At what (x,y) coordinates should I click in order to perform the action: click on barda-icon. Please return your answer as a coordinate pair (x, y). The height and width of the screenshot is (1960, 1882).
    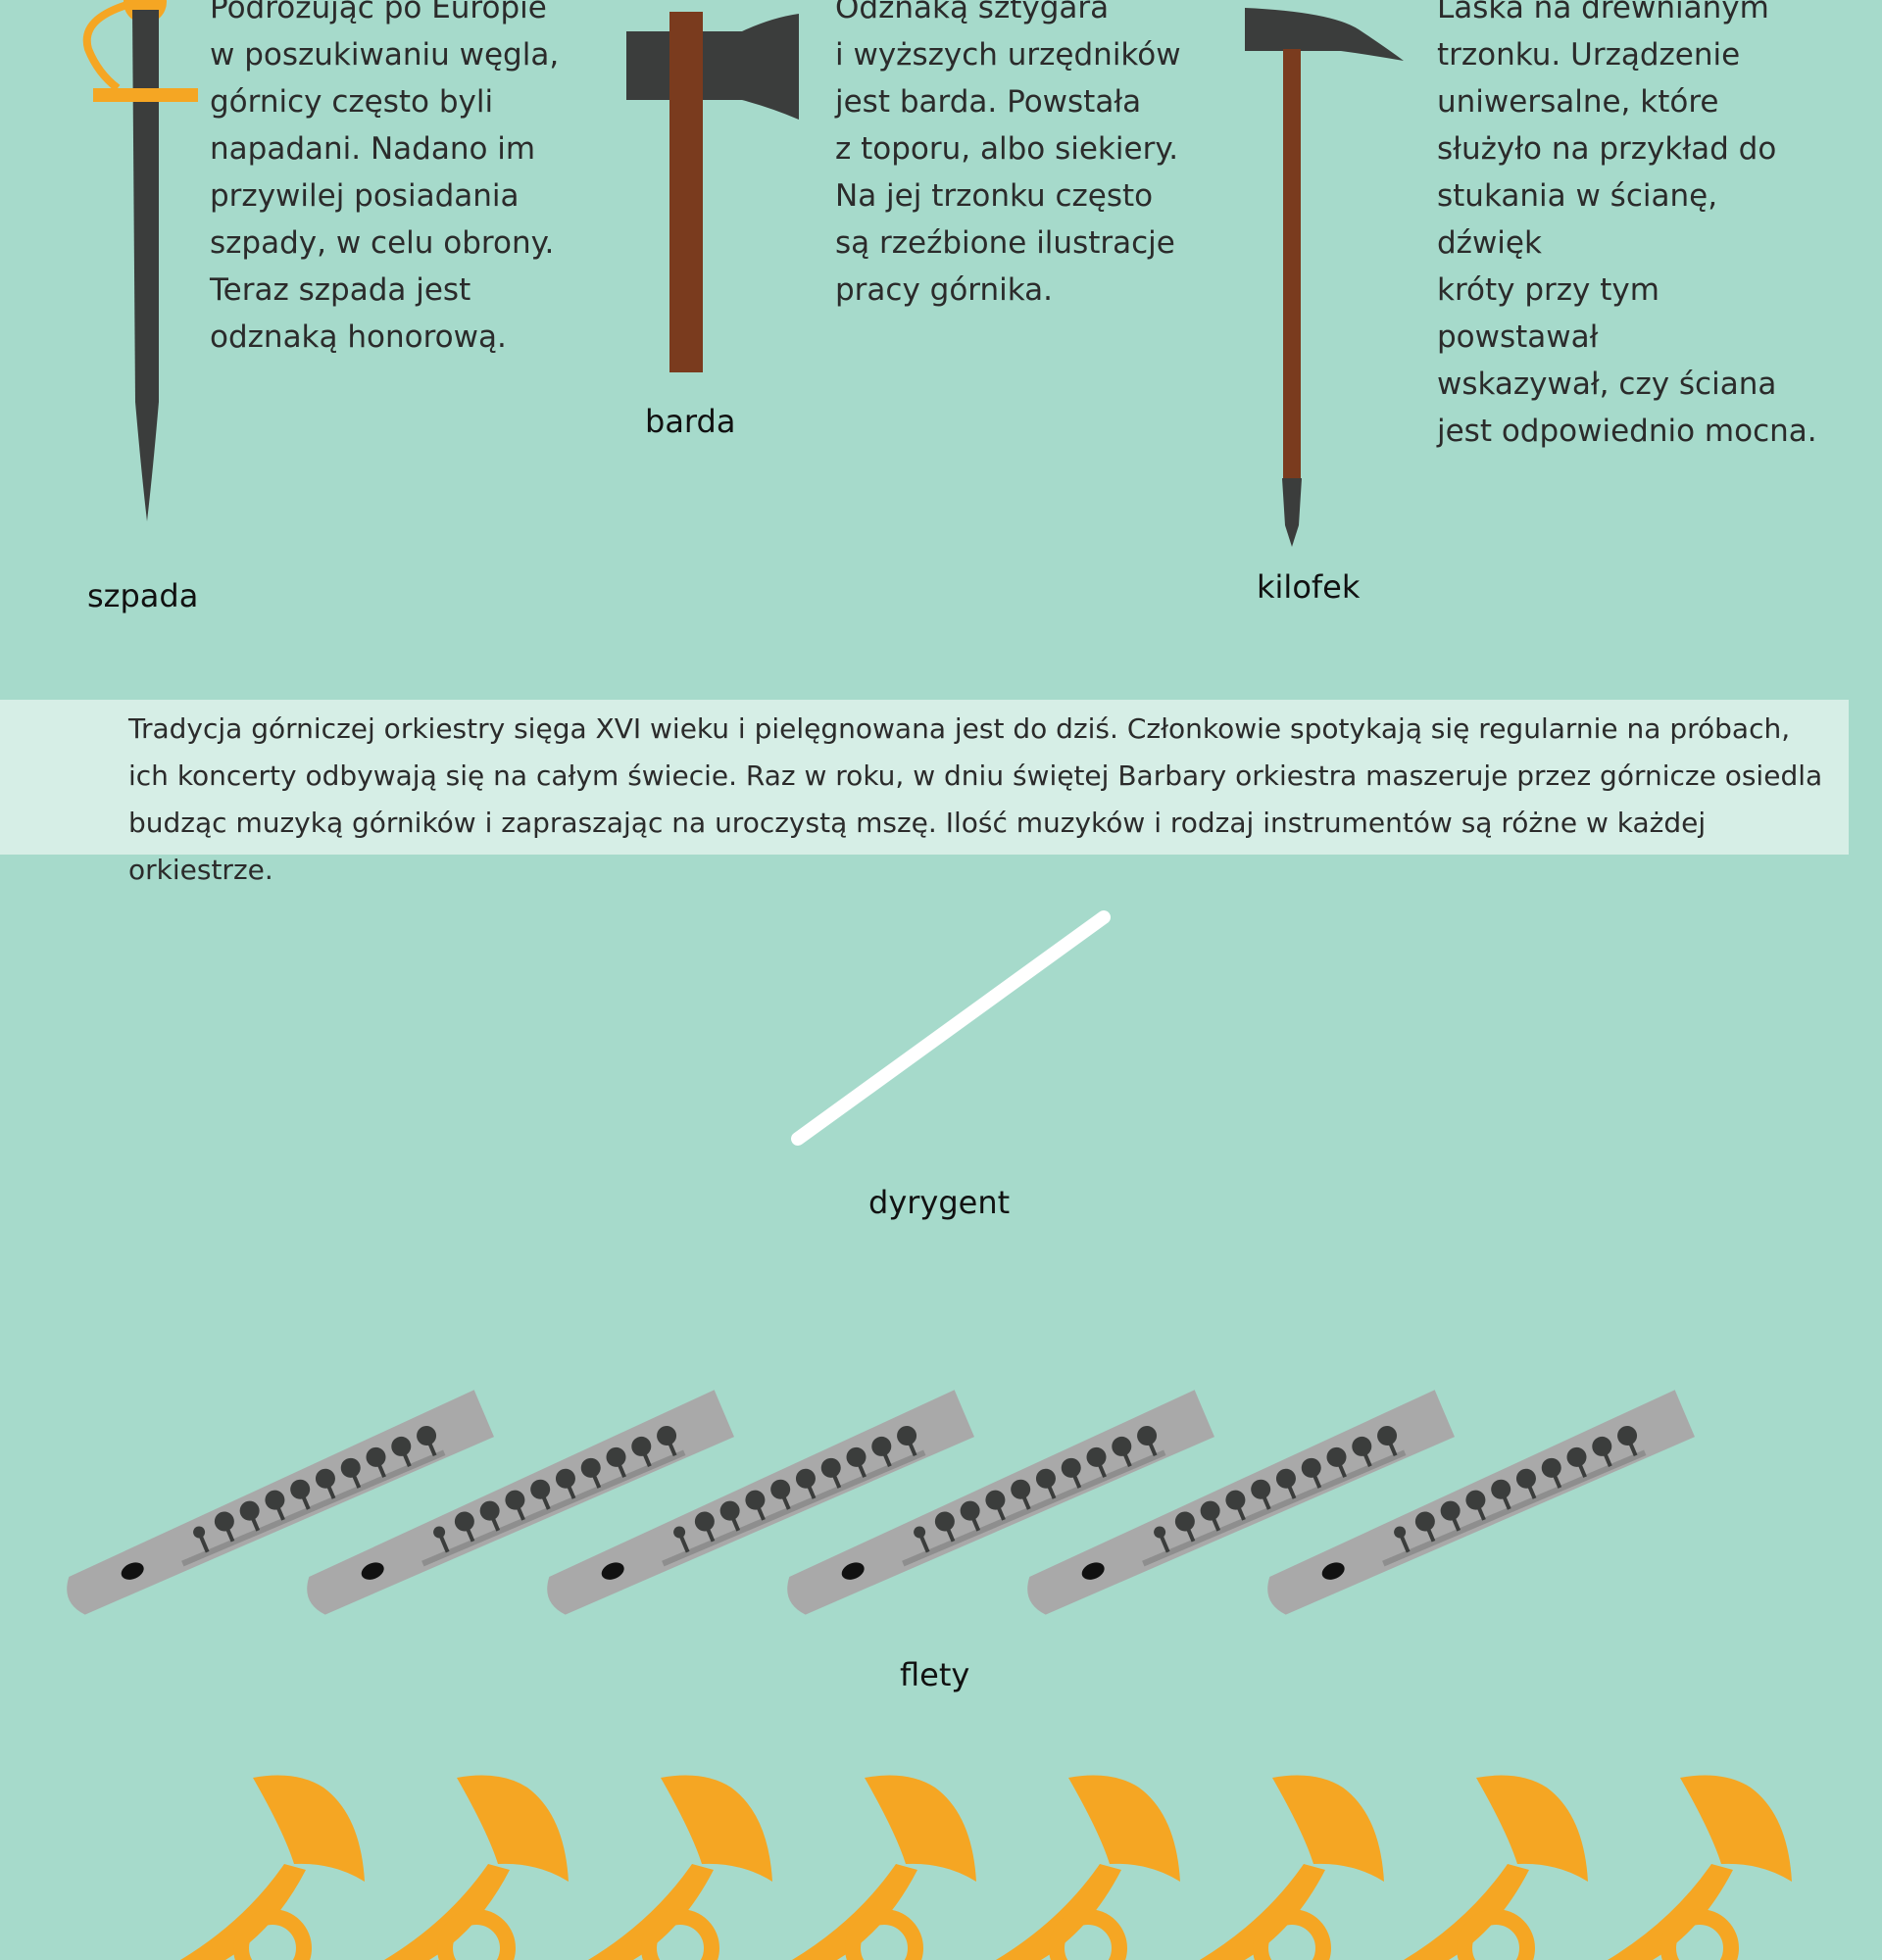
    Looking at the image, I should click on (713, 192).